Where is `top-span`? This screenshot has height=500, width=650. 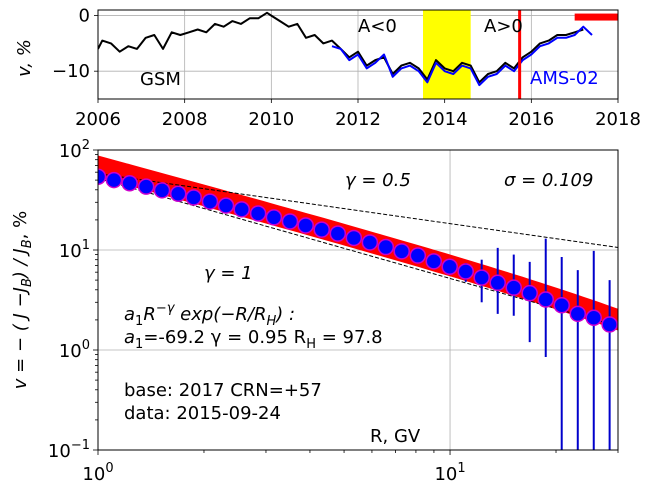
top-span is located at coordinates (447, 54).